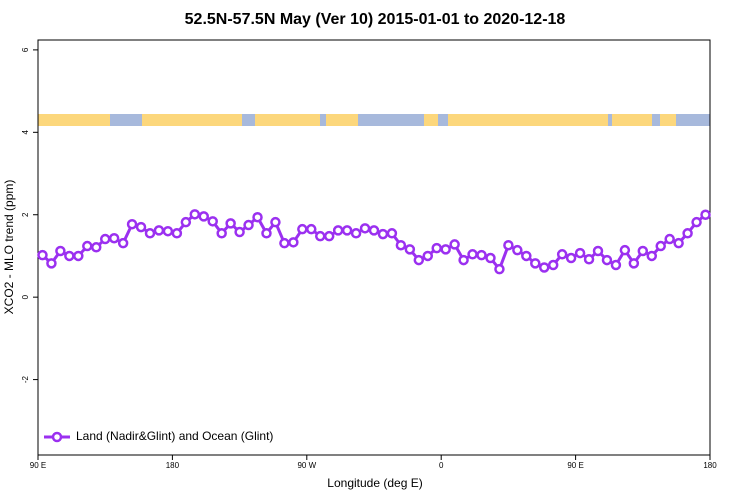  I want to click on x-axis-label: Longitude (deg E), so click(374, 483).